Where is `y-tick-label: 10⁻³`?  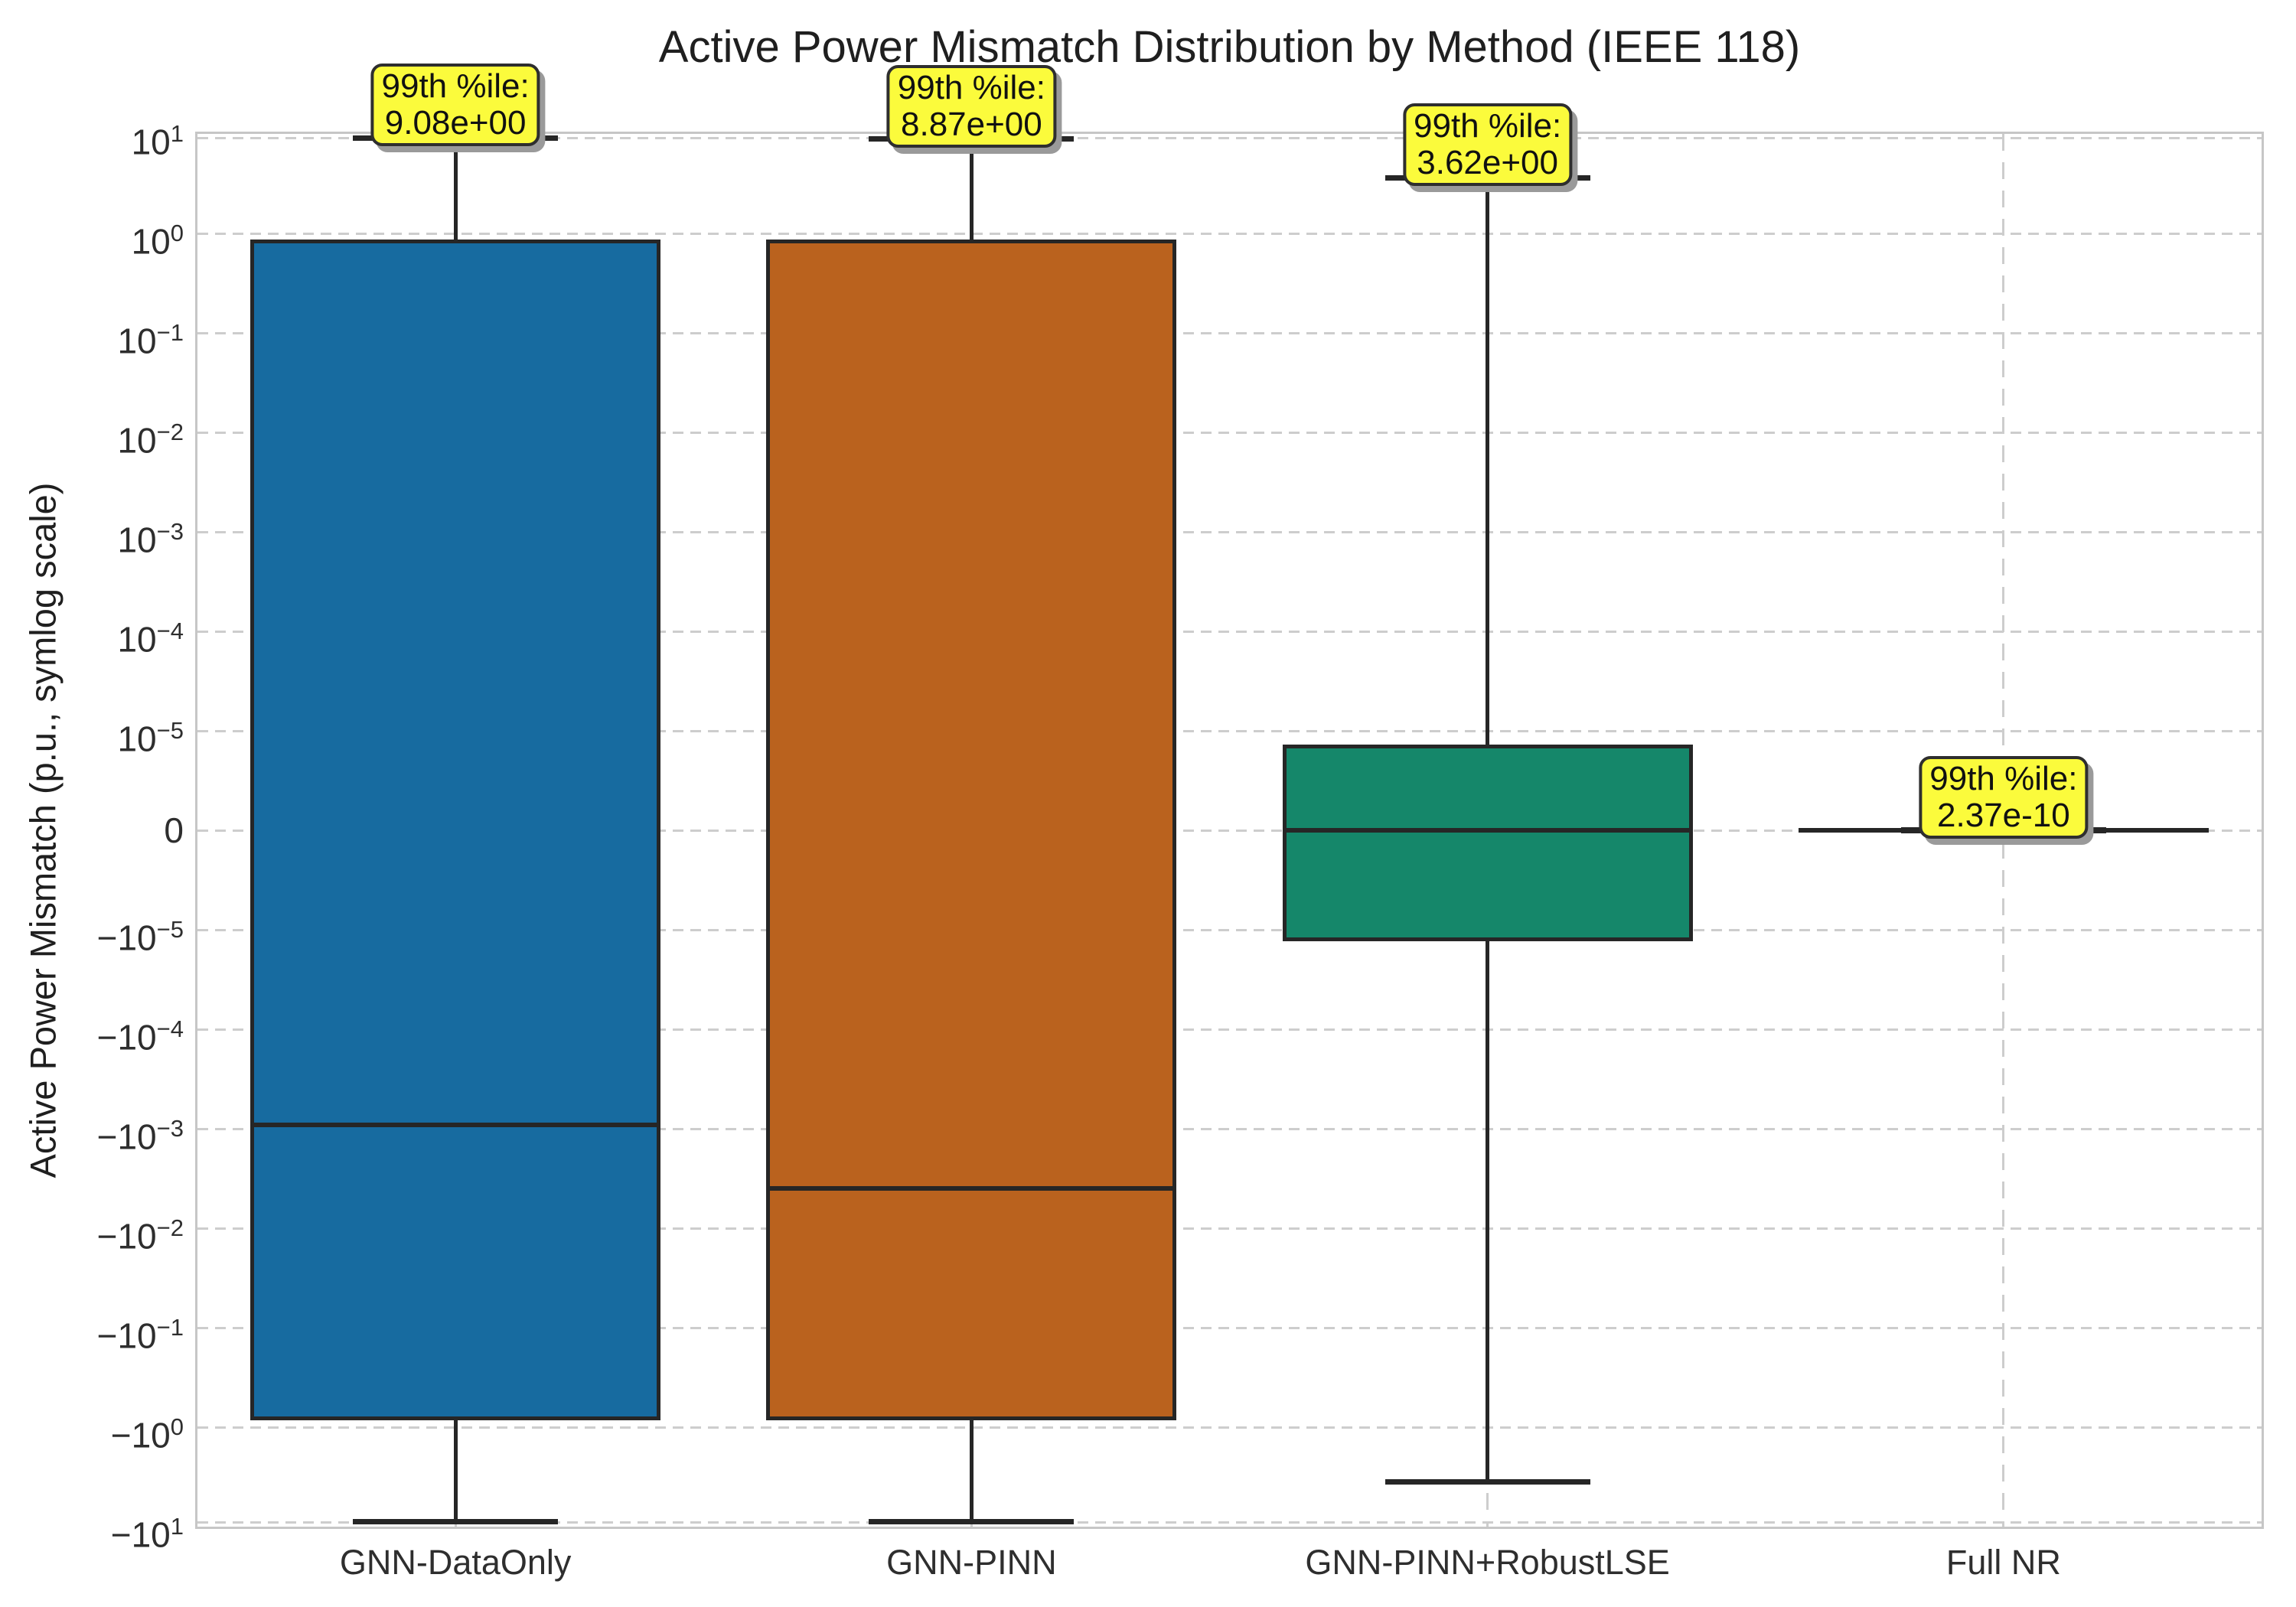
y-tick-label: 10⁻³ is located at coordinates (150, 539).